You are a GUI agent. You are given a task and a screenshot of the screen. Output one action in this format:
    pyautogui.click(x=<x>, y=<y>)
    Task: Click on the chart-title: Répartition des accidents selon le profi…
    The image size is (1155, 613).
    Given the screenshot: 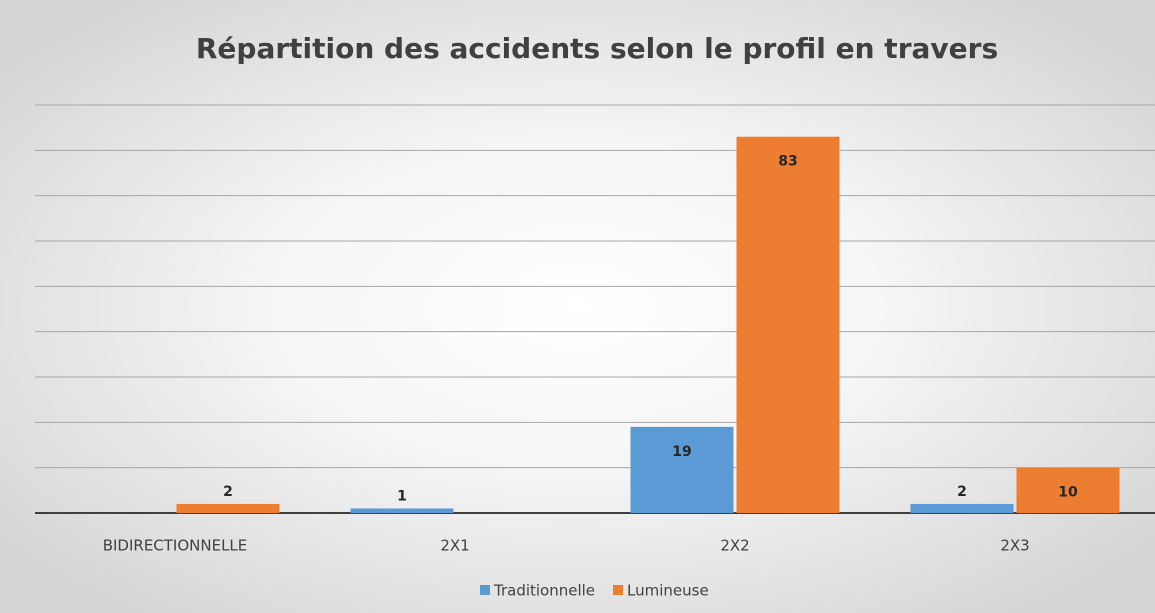 What is the action you would take?
    pyautogui.click(x=597, y=48)
    